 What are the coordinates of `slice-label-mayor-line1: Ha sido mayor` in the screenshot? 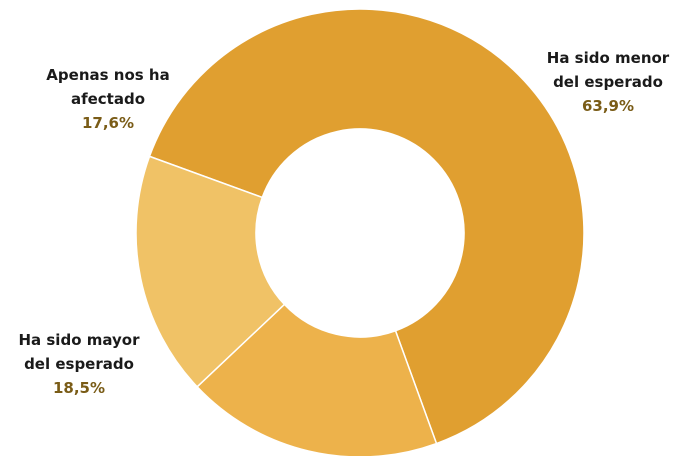 It's located at (79, 340).